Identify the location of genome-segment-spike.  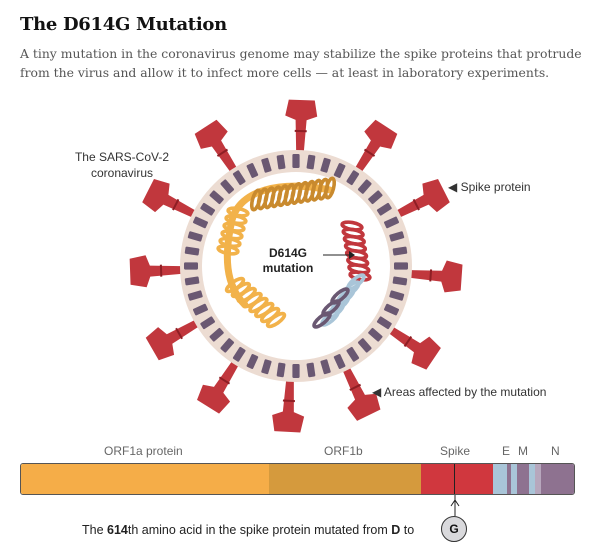
(457, 479).